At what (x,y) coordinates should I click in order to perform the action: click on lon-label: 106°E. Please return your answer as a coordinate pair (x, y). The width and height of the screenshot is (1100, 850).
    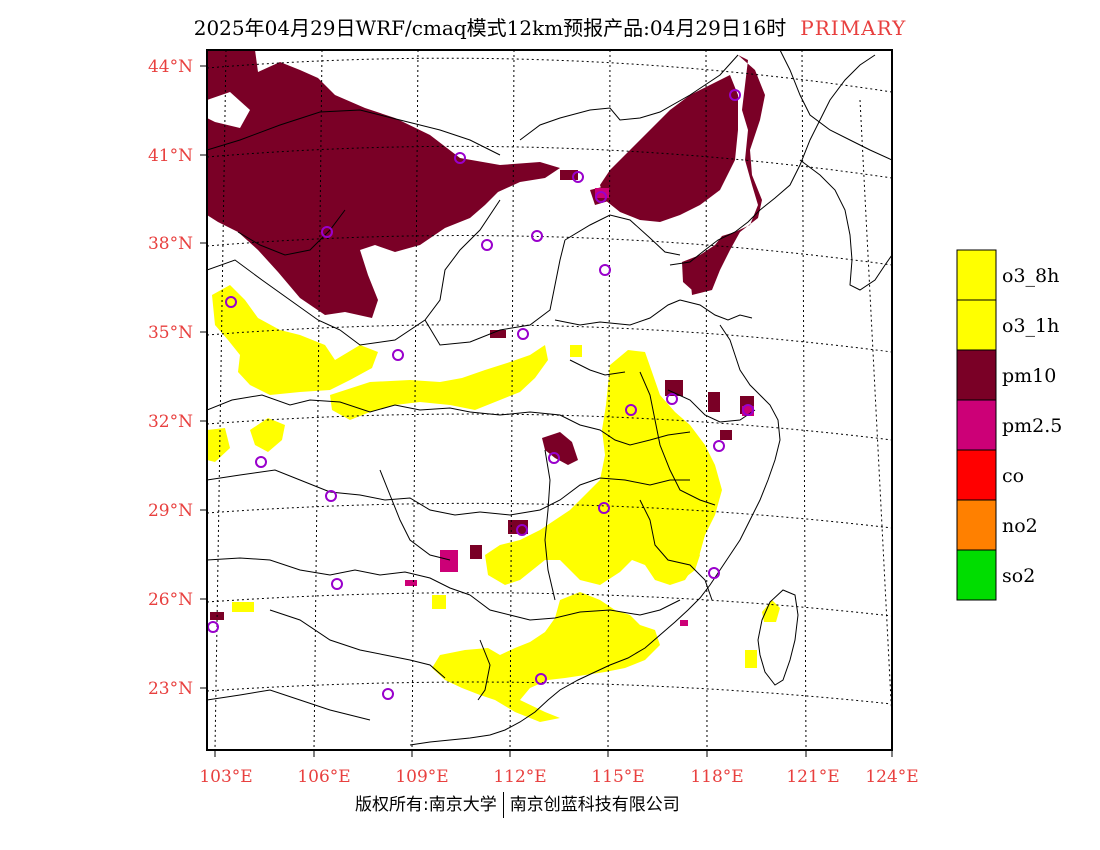
    Looking at the image, I should click on (323, 777).